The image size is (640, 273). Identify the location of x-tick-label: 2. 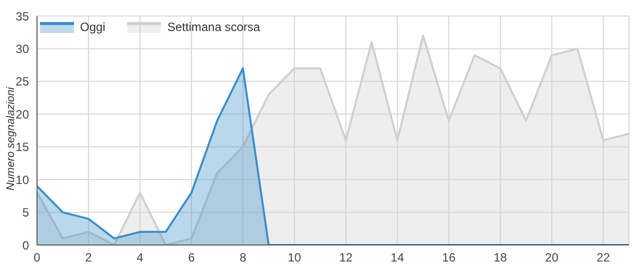
(88, 257).